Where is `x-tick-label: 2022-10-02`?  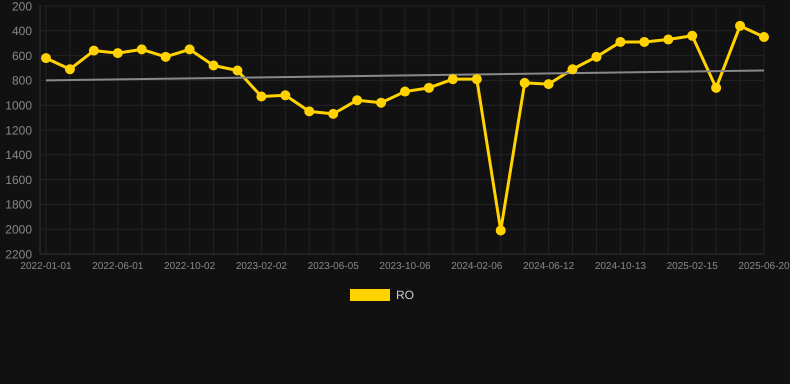 x-tick-label: 2022-10-02 is located at coordinates (190, 266).